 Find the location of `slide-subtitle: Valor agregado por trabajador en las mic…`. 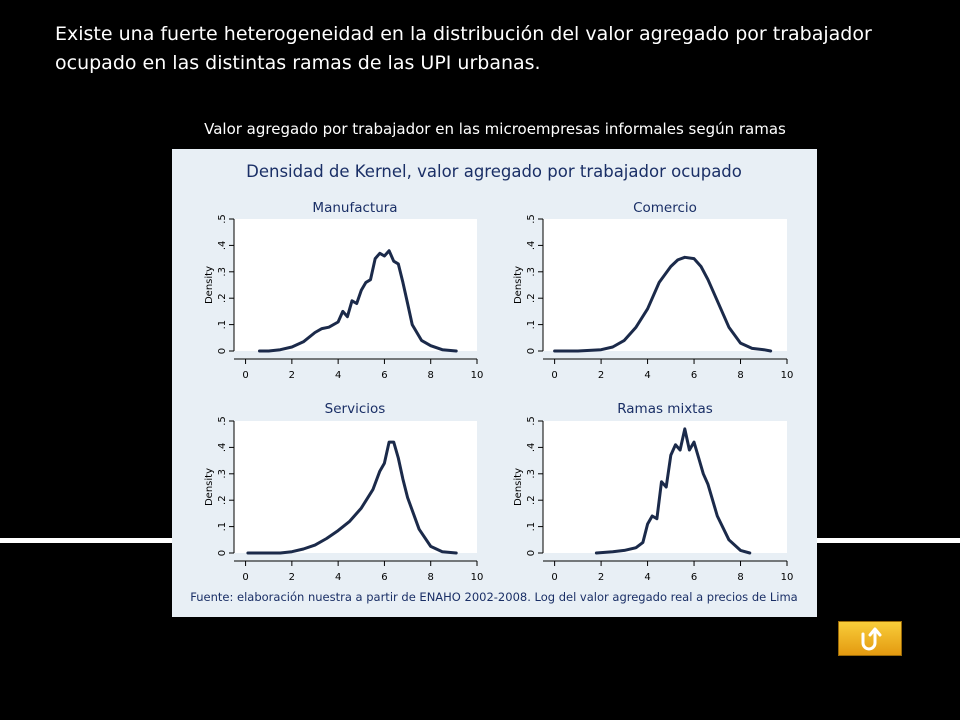

slide-subtitle: Valor agregado por trabajador en las mic… is located at coordinates (495, 129).